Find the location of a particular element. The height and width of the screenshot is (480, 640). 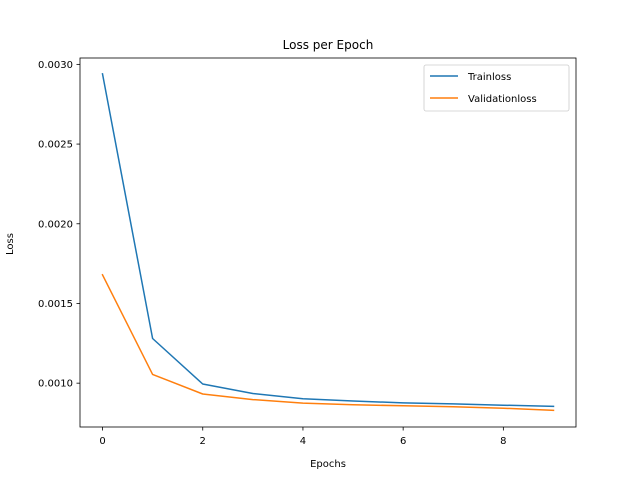

y-axis: 0.0010 0.0015 0.0020 0.0025 0.0030 is located at coordinates (59, 225).